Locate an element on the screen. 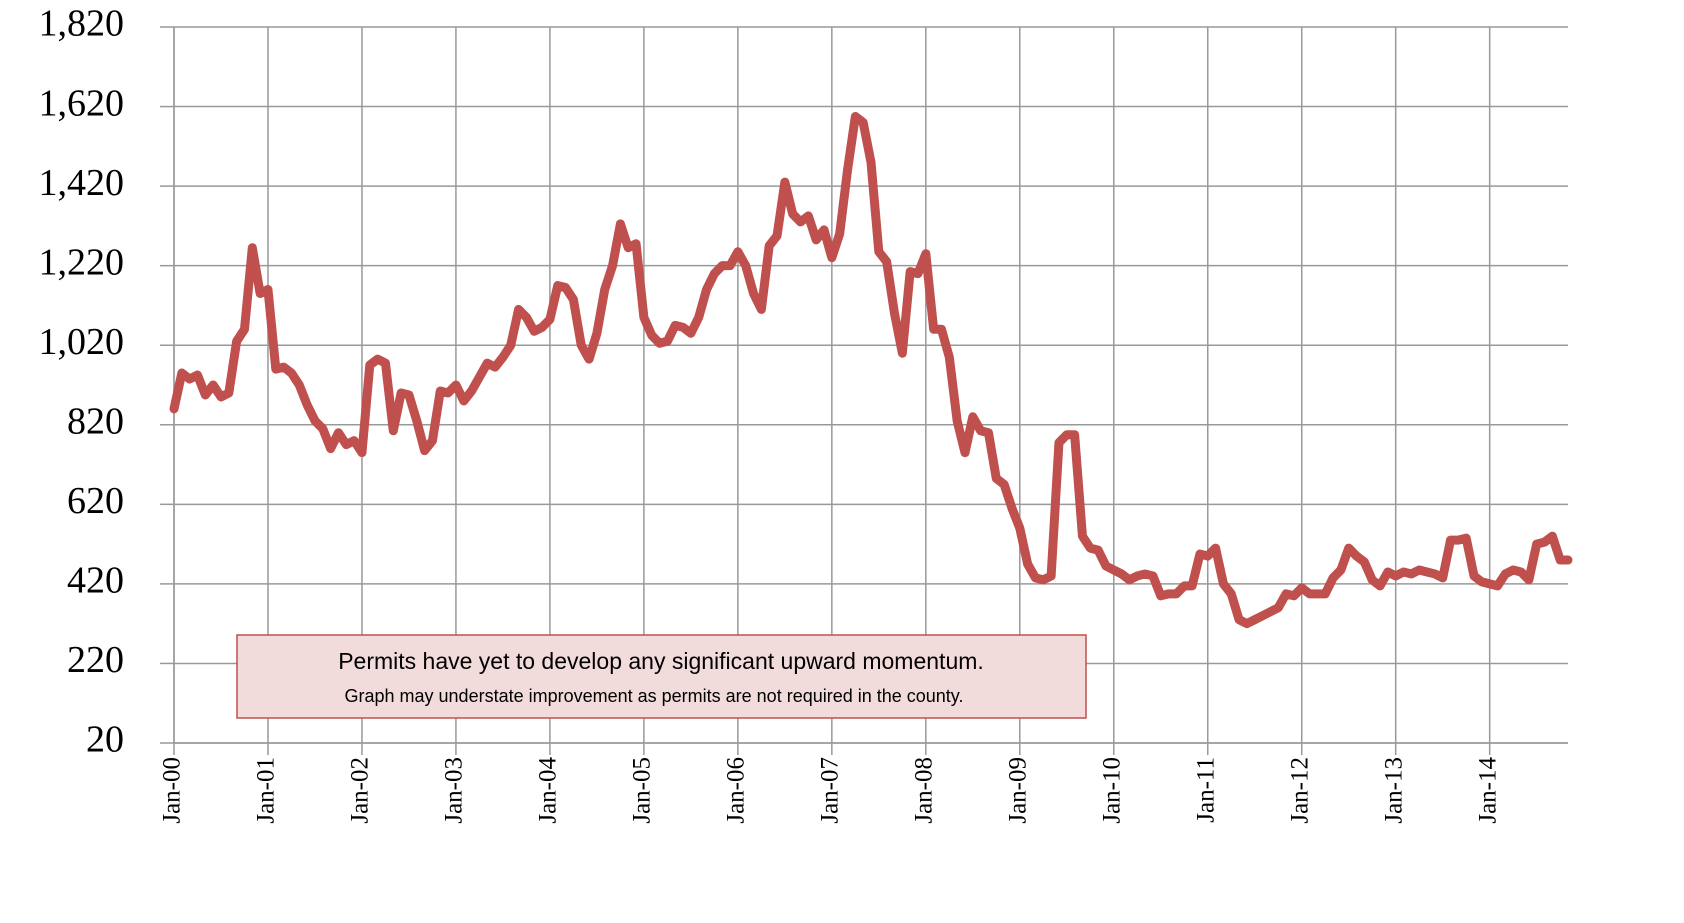 The height and width of the screenshot is (923, 1684). y-tick-label: 820 is located at coordinates (95, 421).